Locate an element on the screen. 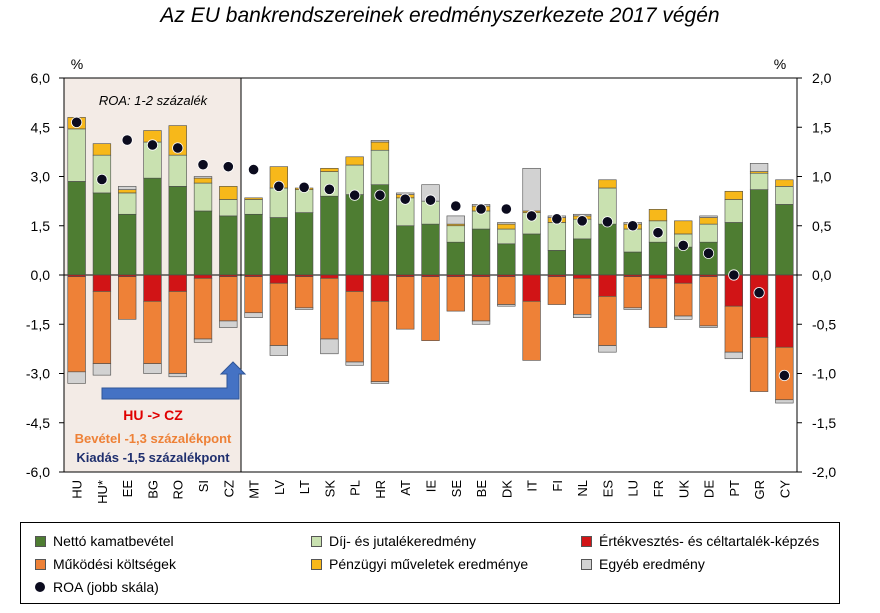 This screenshot has height=613, width=880. roa-point-lt is located at coordinates (304, 187).